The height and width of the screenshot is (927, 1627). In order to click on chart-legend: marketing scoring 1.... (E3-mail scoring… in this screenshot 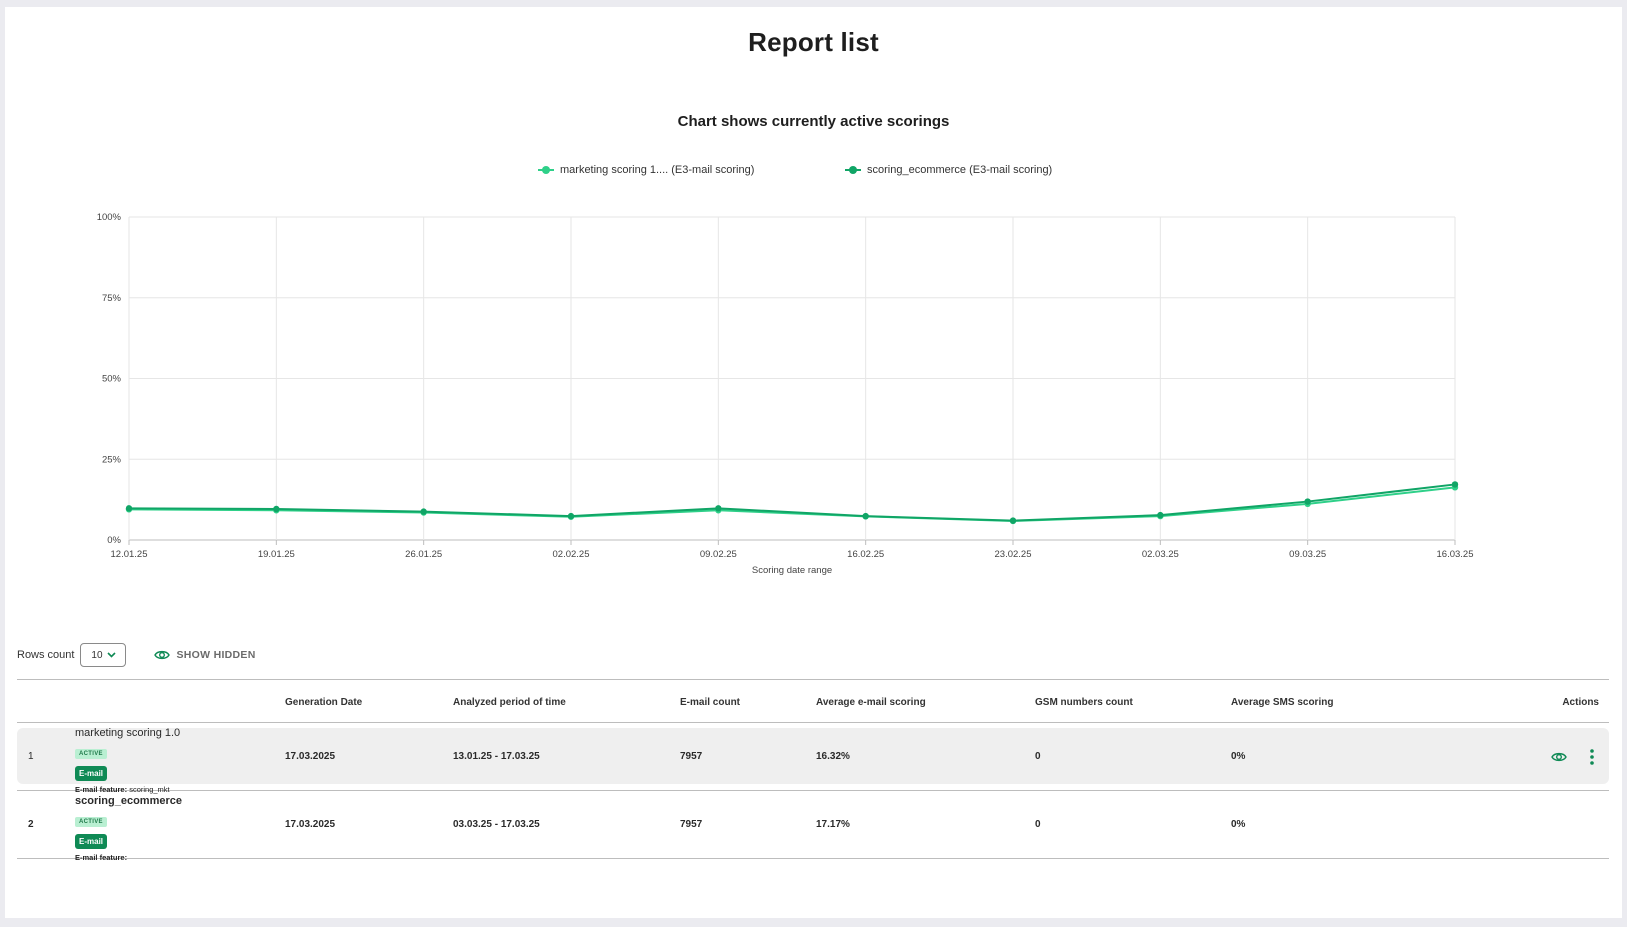, I will do `click(813, 174)`.